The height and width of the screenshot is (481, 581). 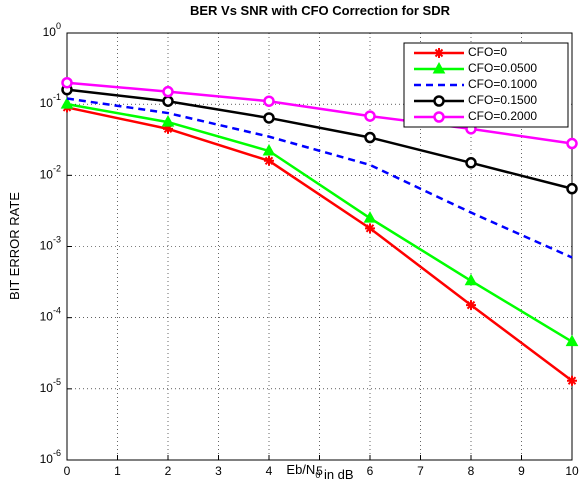 I want to click on x-tick-label: 9, so click(x=521, y=471).